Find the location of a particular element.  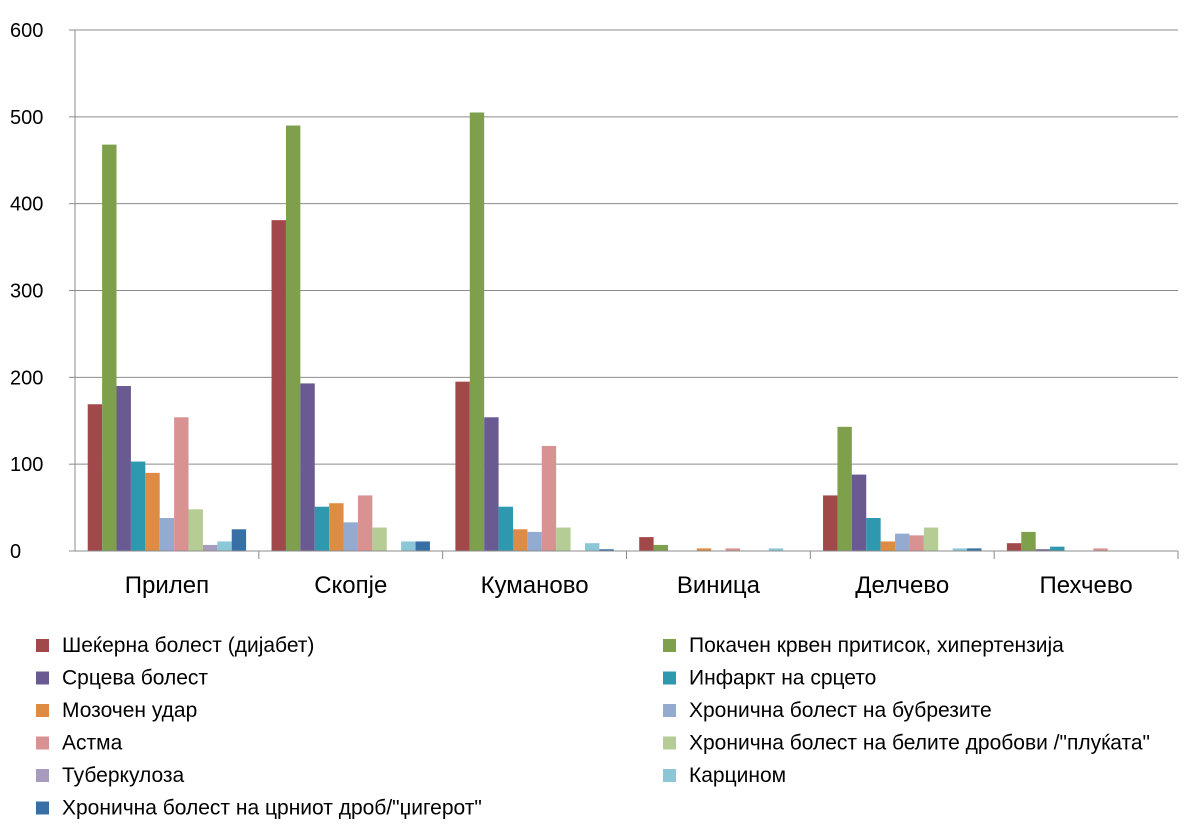

legend-label: Хронична болест на црниот дроб/"џигерот" is located at coordinates (272, 808).